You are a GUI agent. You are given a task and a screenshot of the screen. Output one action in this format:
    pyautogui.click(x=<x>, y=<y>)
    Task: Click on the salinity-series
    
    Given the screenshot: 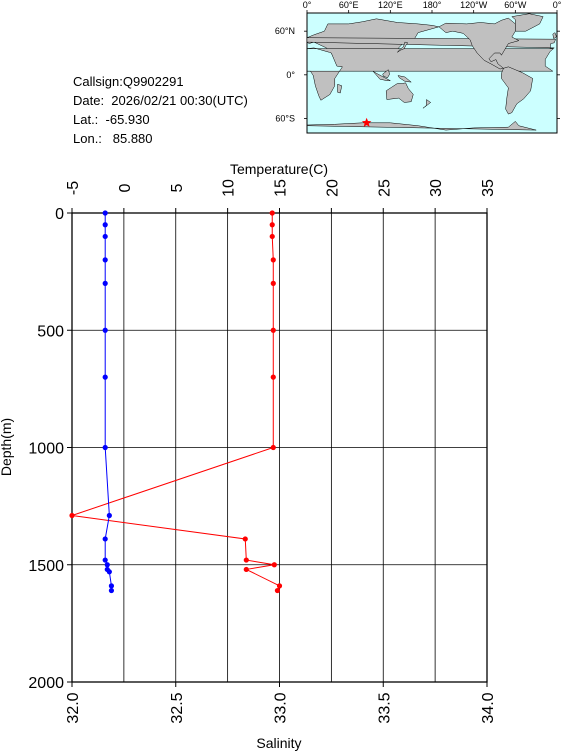 What is the action you would take?
    pyautogui.click(x=108, y=402)
    